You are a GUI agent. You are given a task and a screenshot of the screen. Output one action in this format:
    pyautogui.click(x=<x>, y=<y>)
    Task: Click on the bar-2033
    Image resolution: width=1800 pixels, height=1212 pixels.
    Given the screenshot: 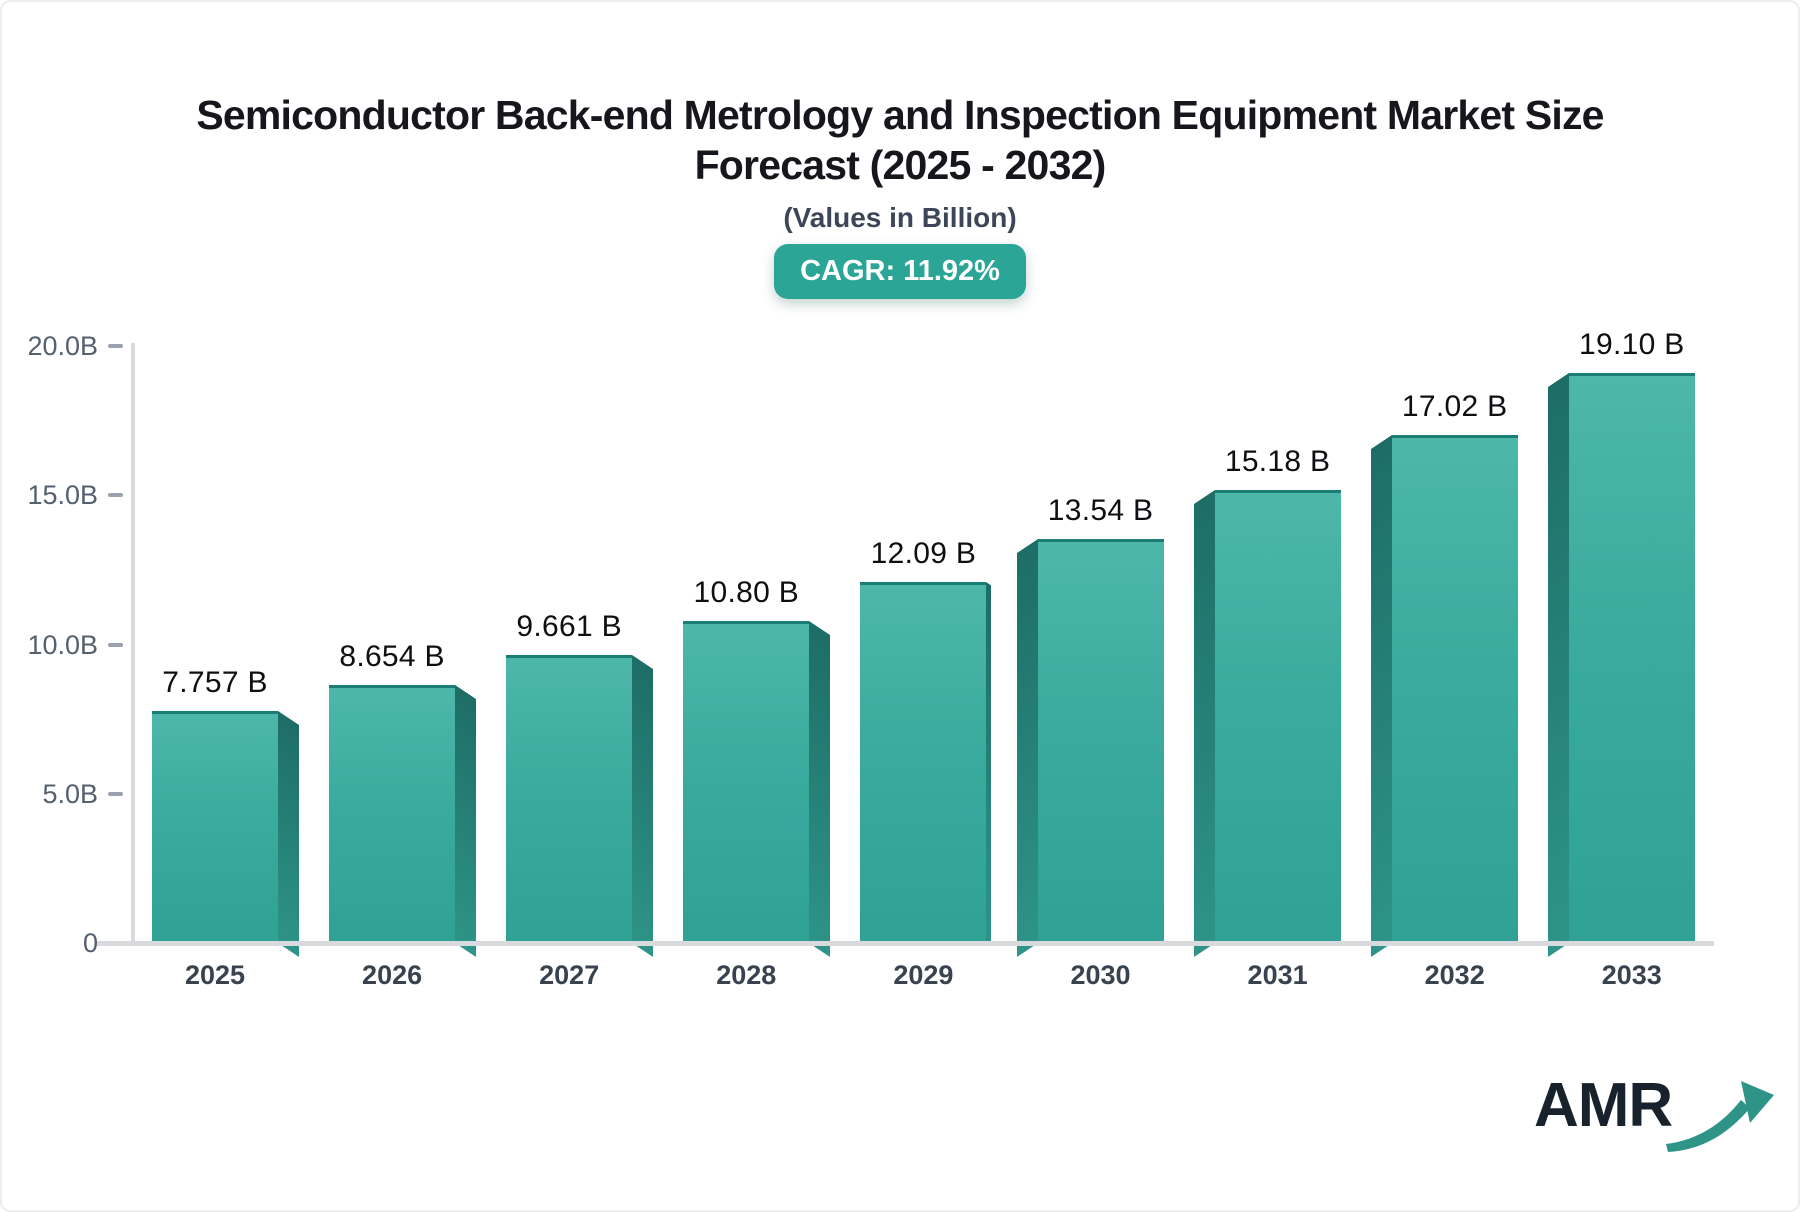 What is the action you would take?
    pyautogui.click(x=1631, y=657)
    